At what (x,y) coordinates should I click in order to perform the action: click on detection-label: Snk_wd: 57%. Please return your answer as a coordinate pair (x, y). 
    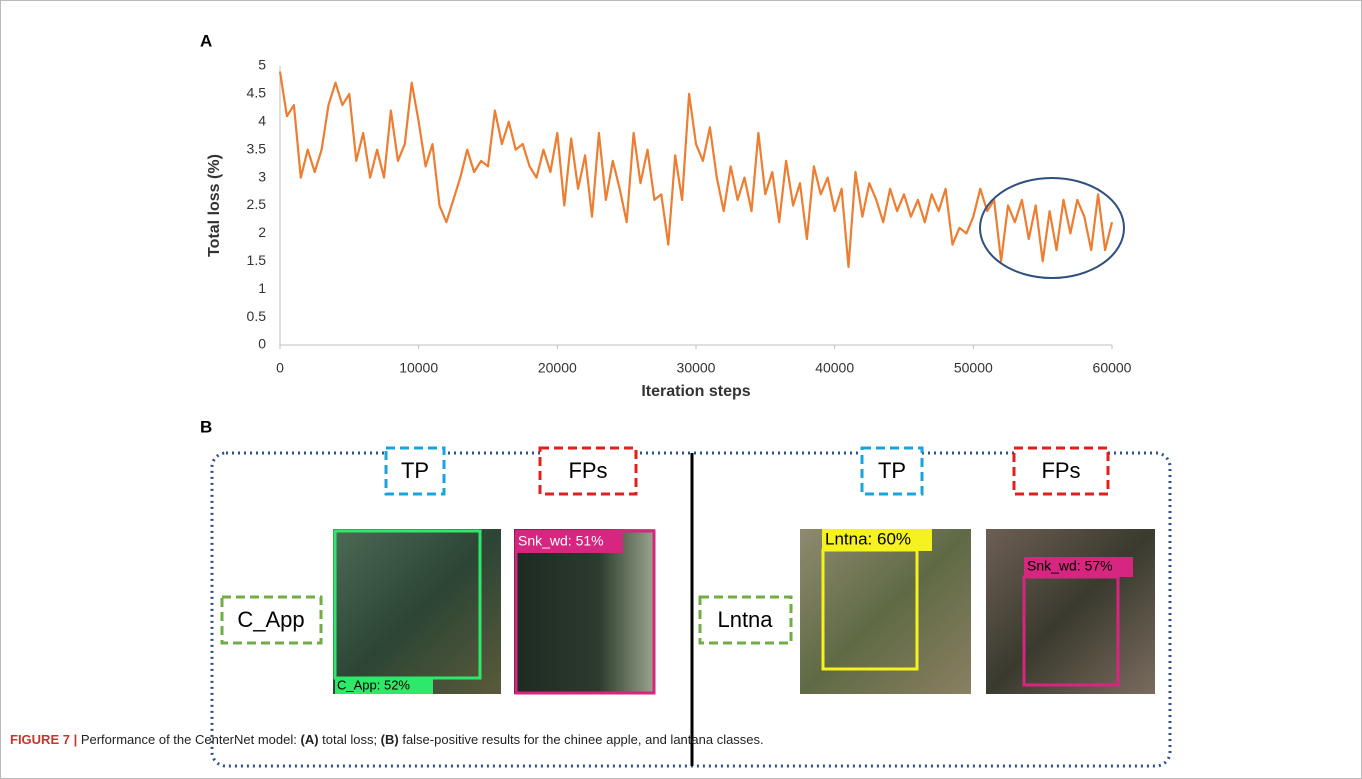
    Looking at the image, I should click on (1070, 566).